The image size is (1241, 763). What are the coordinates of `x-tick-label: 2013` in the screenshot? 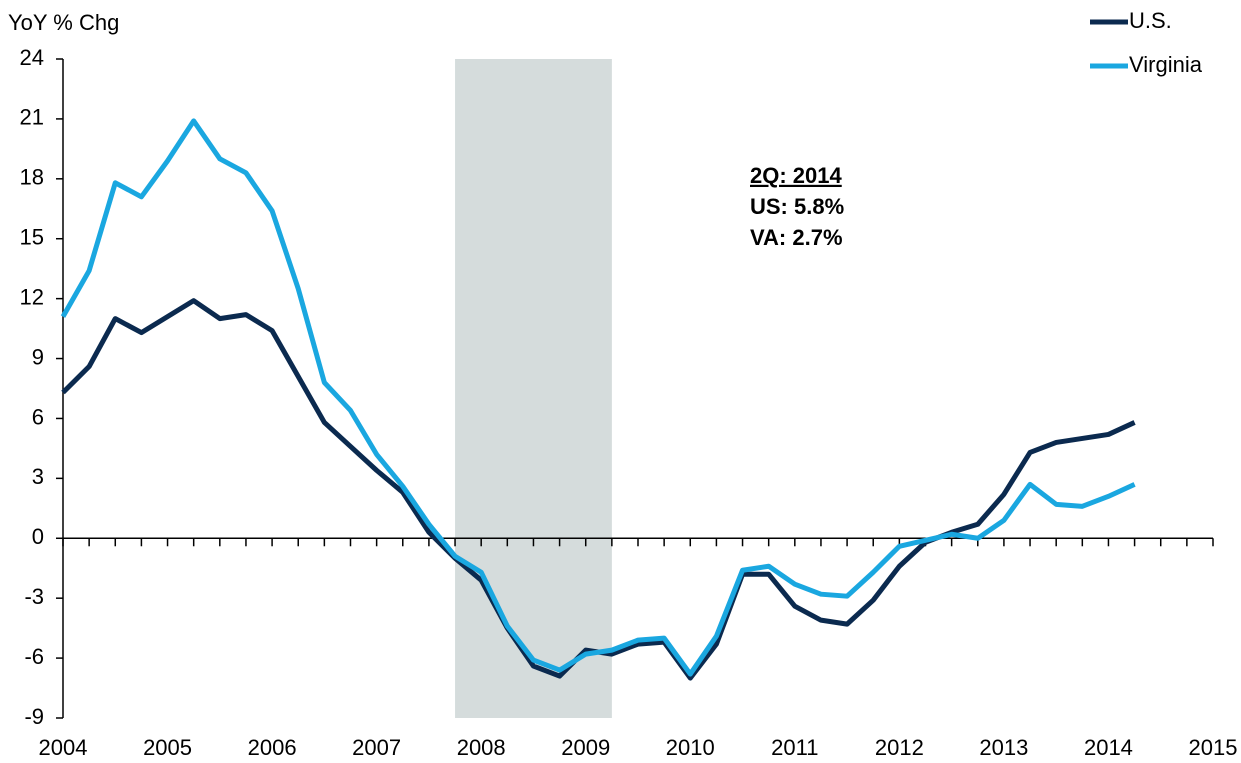 It's located at (1003, 747).